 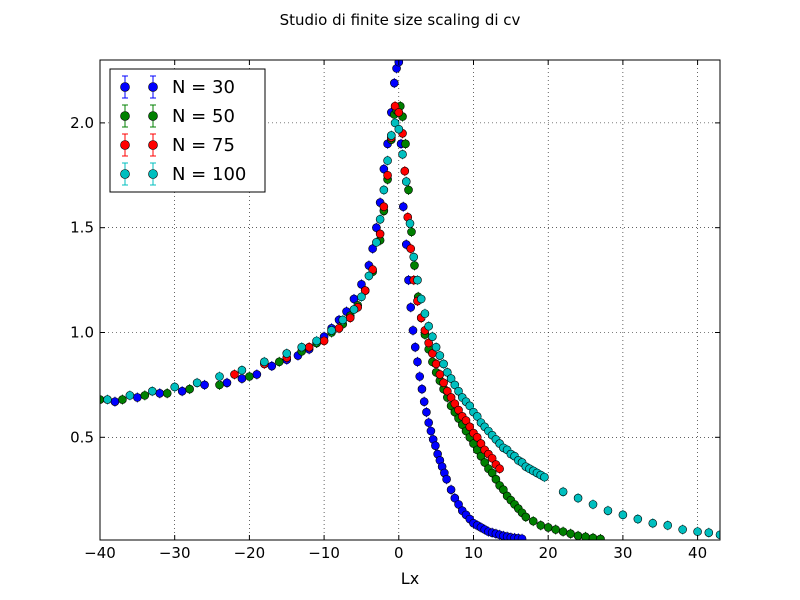 I want to click on legend-label: N = 50, so click(x=203, y=116).